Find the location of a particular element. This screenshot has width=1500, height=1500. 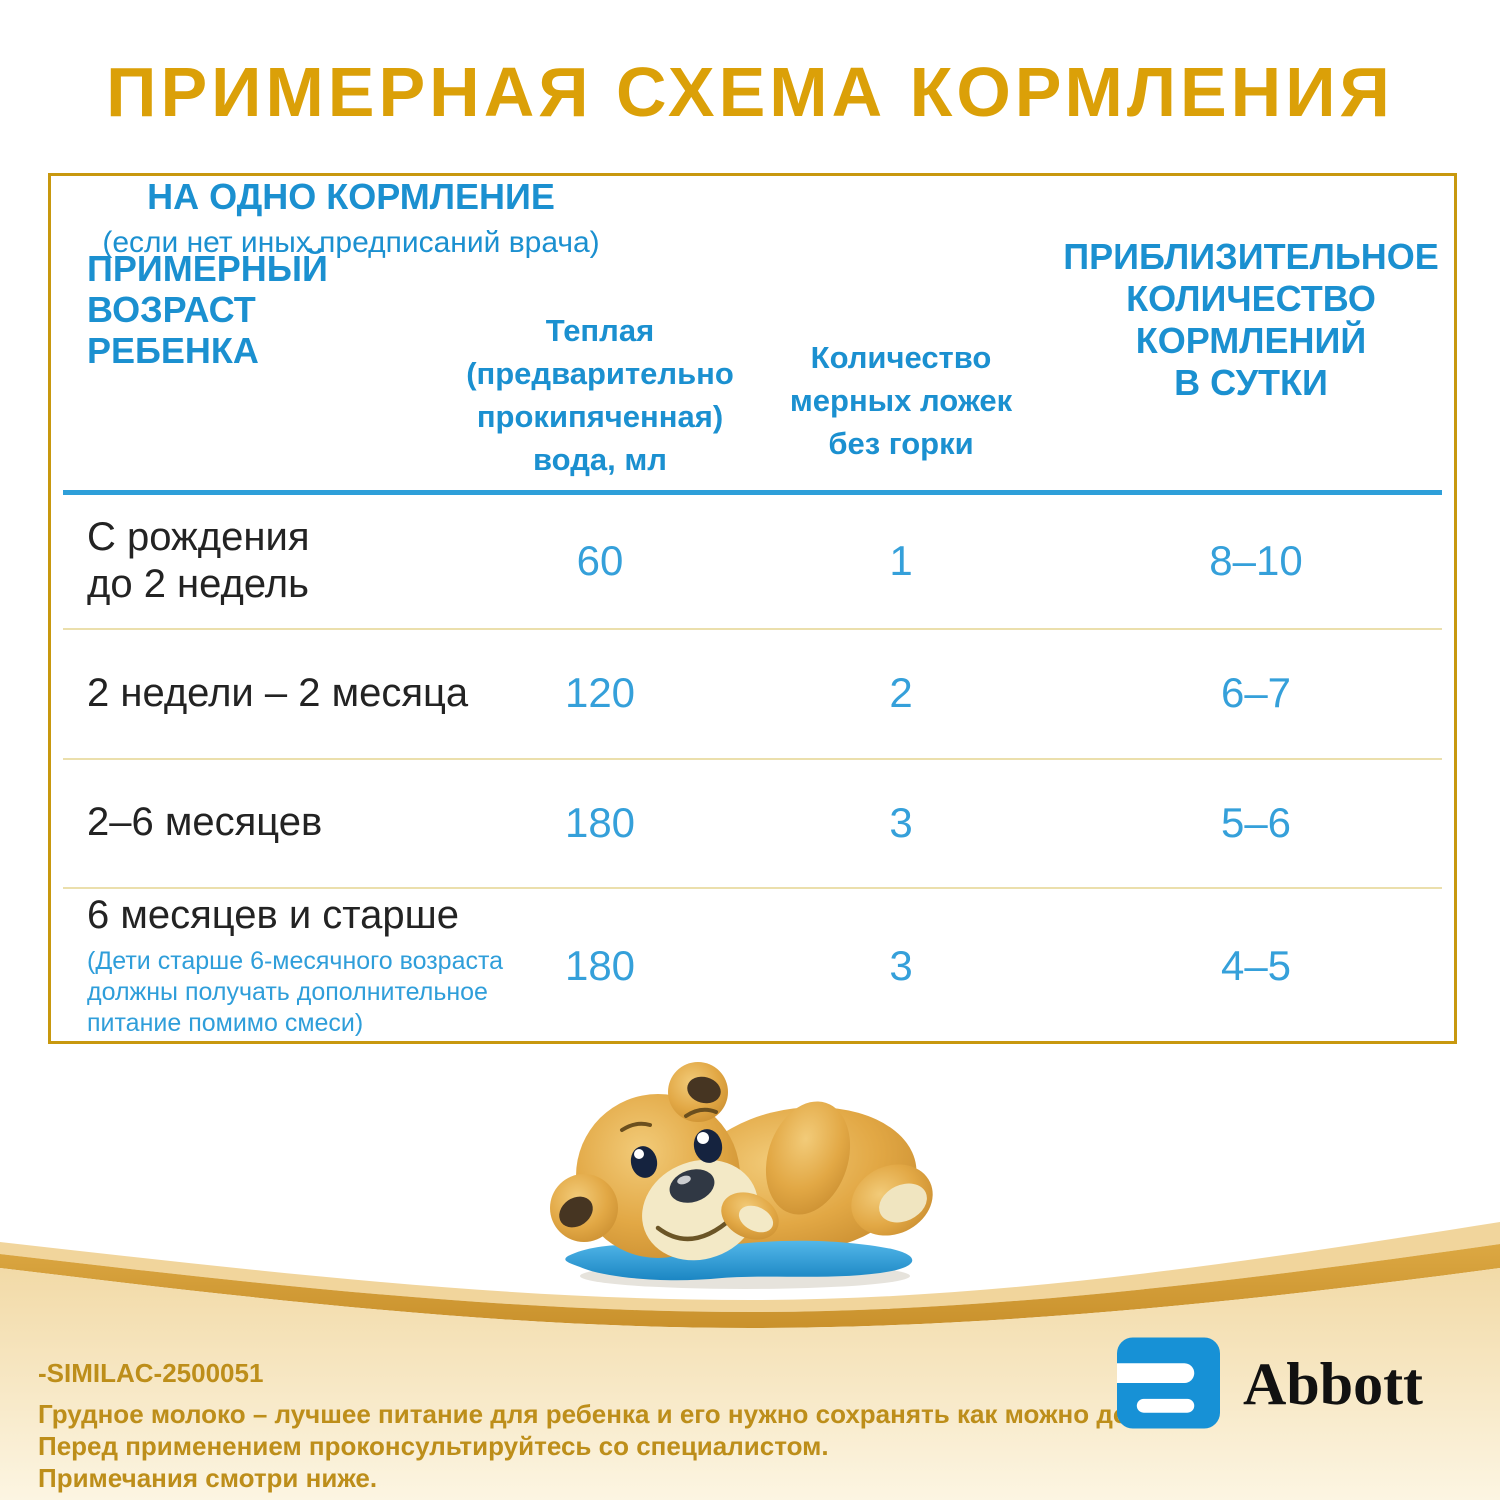

page-title: ПРИМЕРНАЯ СХЕМА КОРМЛЕНИЯ is located at coordinates (750, 92).